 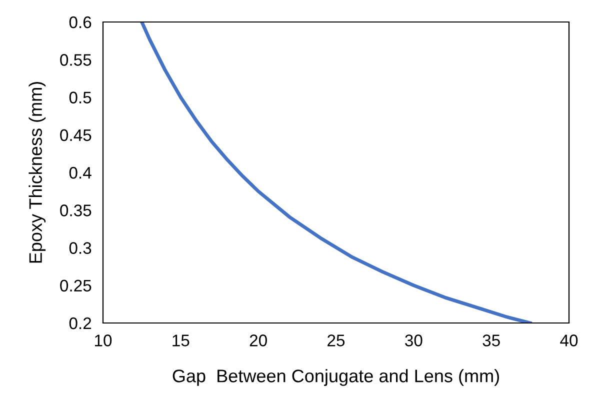 What do you see at coordinates (80, 172) in the screenshot?
I see `y-tick-label: 0.4` at bounding box center [80, 172].